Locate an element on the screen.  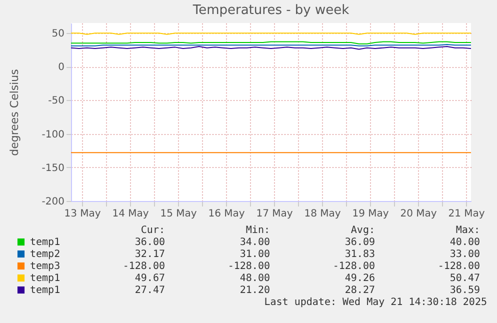
x-tick-label: 17 May is located at coordinates (274, 214).